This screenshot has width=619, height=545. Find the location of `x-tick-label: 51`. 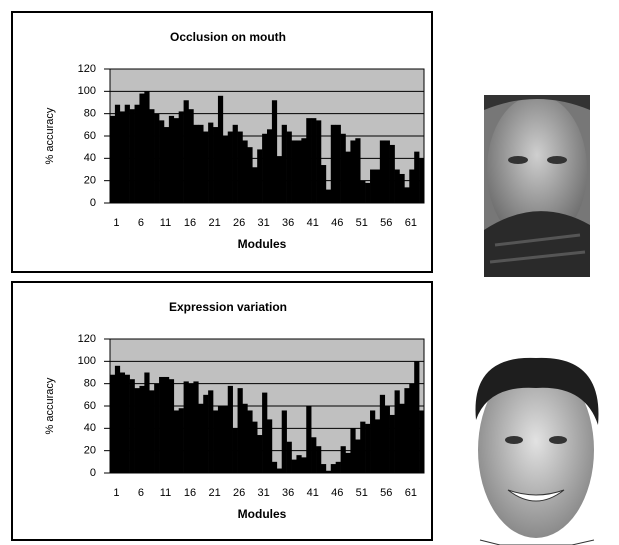

x-tick-label: 51 is located at coordinates (362, 223).